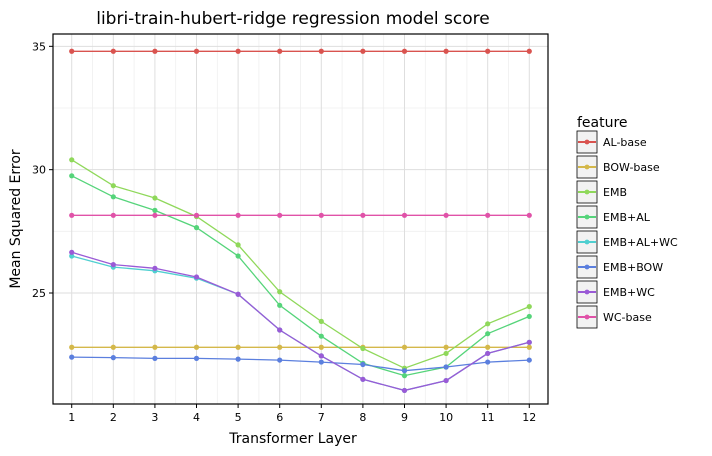 The image size is (712, 456). What do you see at coordinates (529, 417) in the screenshot?
I see `x-tick-label: 12` at bounding box center [529, 417].